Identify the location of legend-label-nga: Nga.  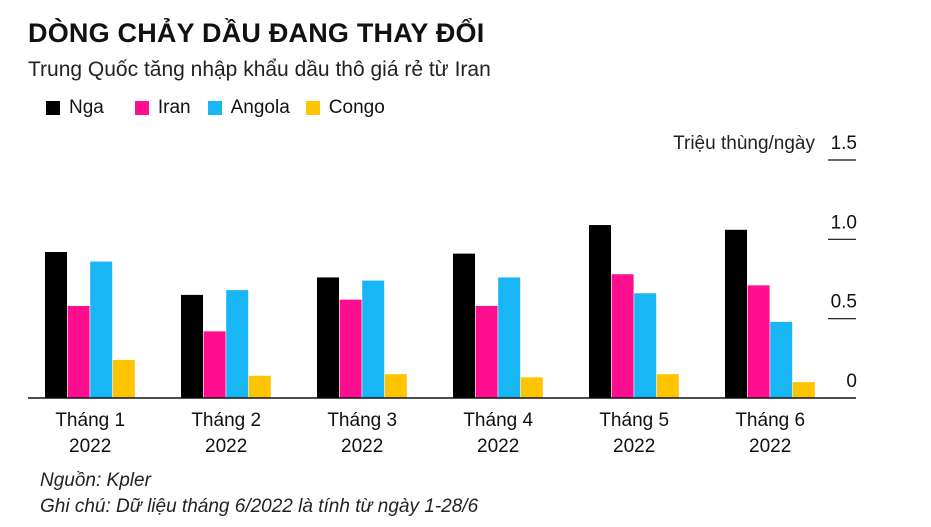
(86, 107).